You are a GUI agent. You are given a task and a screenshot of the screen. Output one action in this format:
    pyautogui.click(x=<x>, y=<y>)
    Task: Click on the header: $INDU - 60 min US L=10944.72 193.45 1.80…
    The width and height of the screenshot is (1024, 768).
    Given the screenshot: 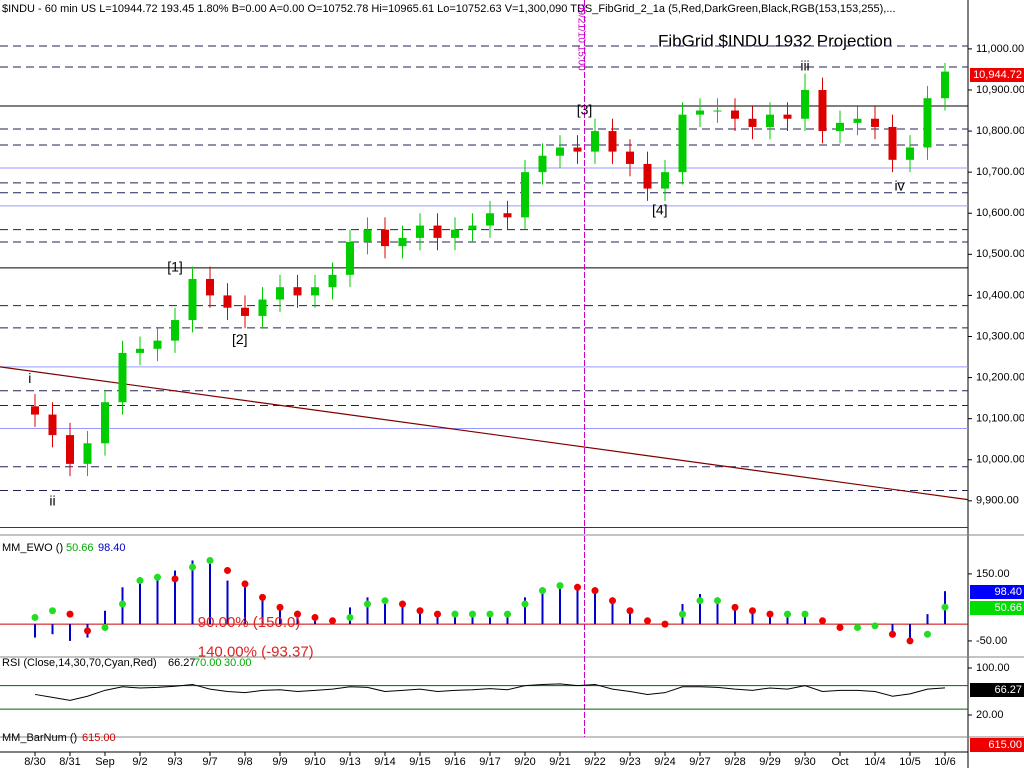 What is the action you would take?
    pyautogui.click(x=449, y=9)
    